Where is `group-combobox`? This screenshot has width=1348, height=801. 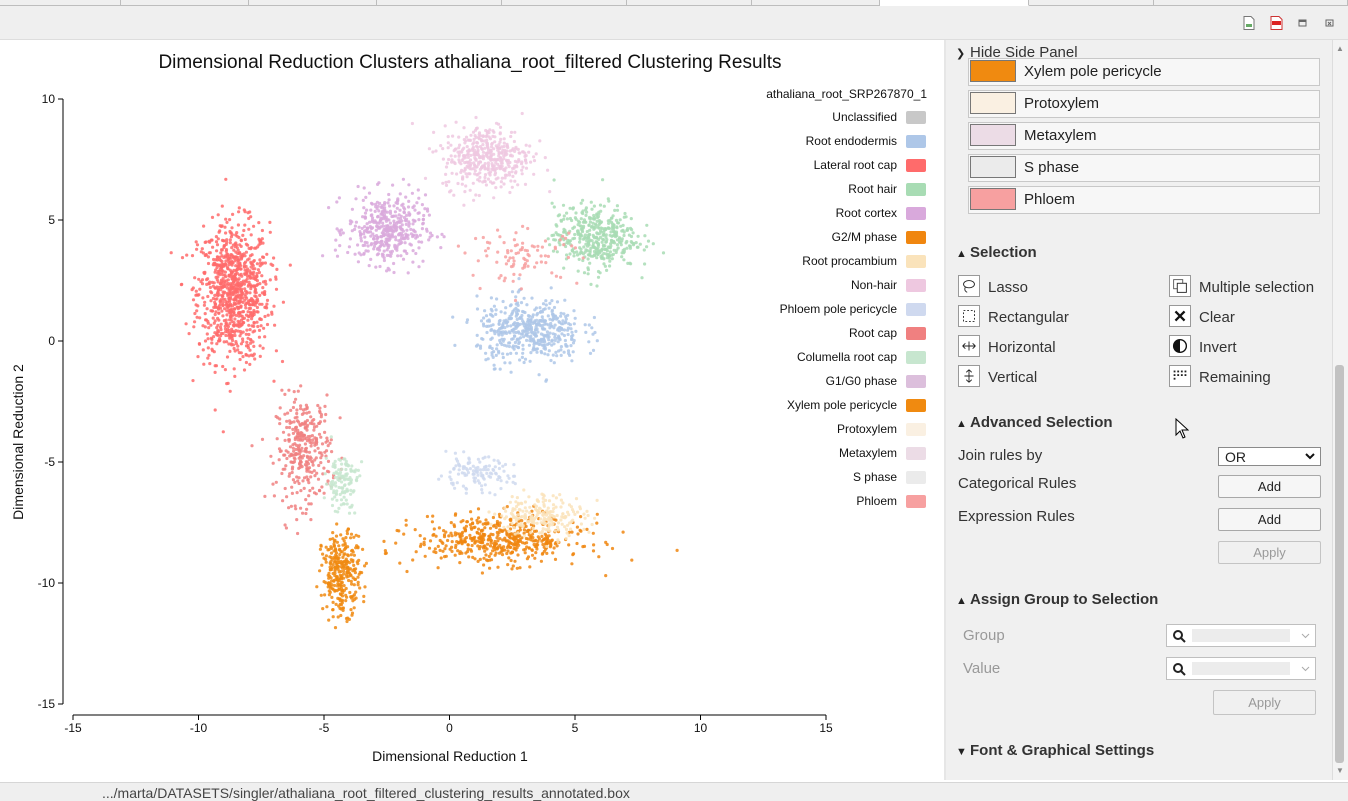
group-combobox is located at coordinates (1241, 635).